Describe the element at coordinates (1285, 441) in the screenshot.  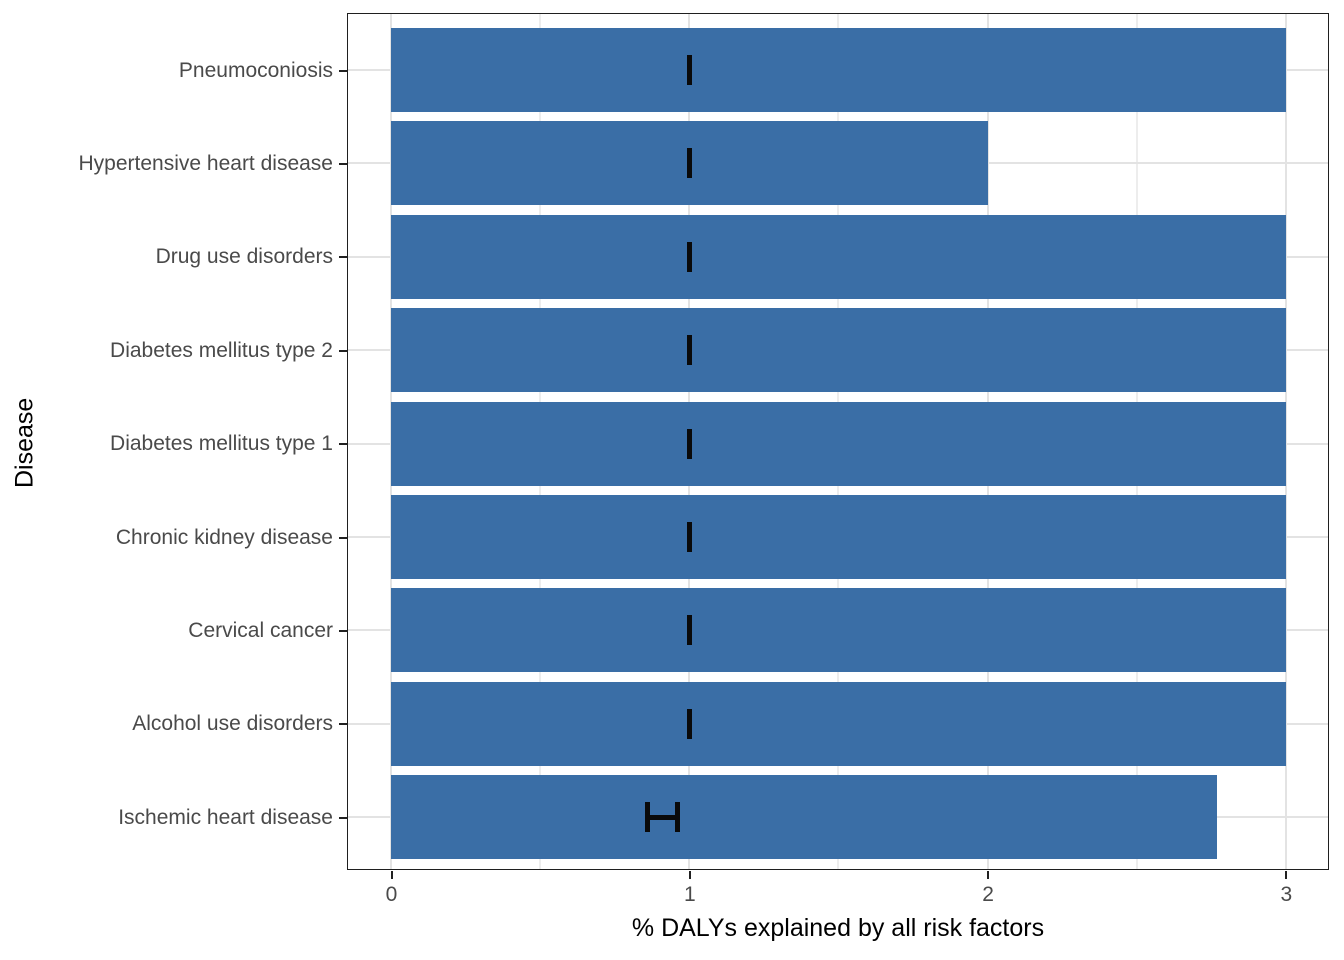
I see `x-gridline-major` at that location.